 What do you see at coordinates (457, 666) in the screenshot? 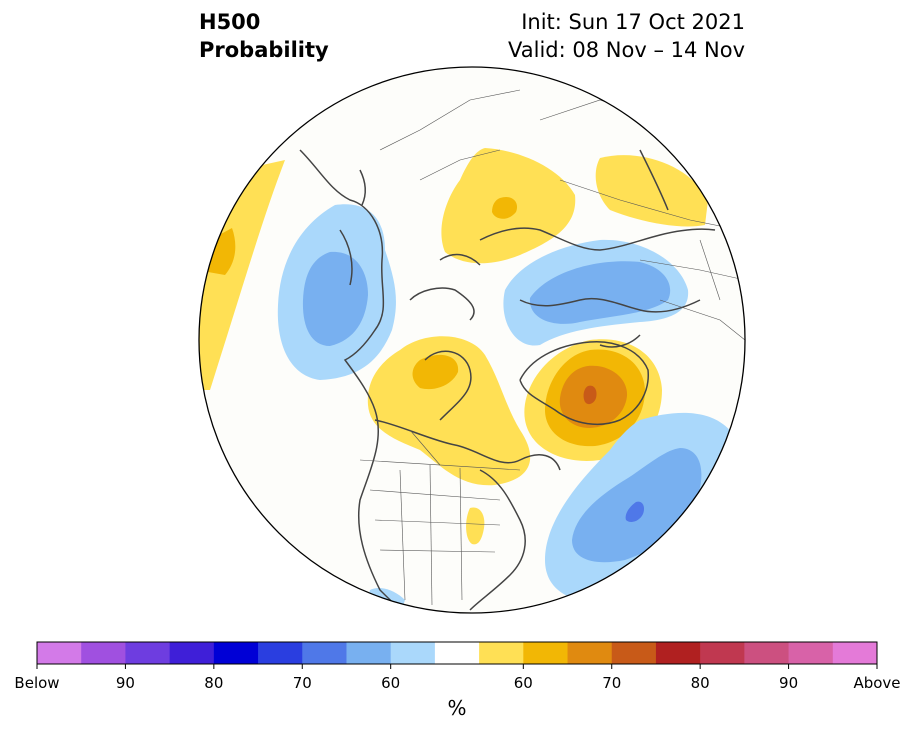
I see `colorbar-ticks` at bounding box center [457, 666].